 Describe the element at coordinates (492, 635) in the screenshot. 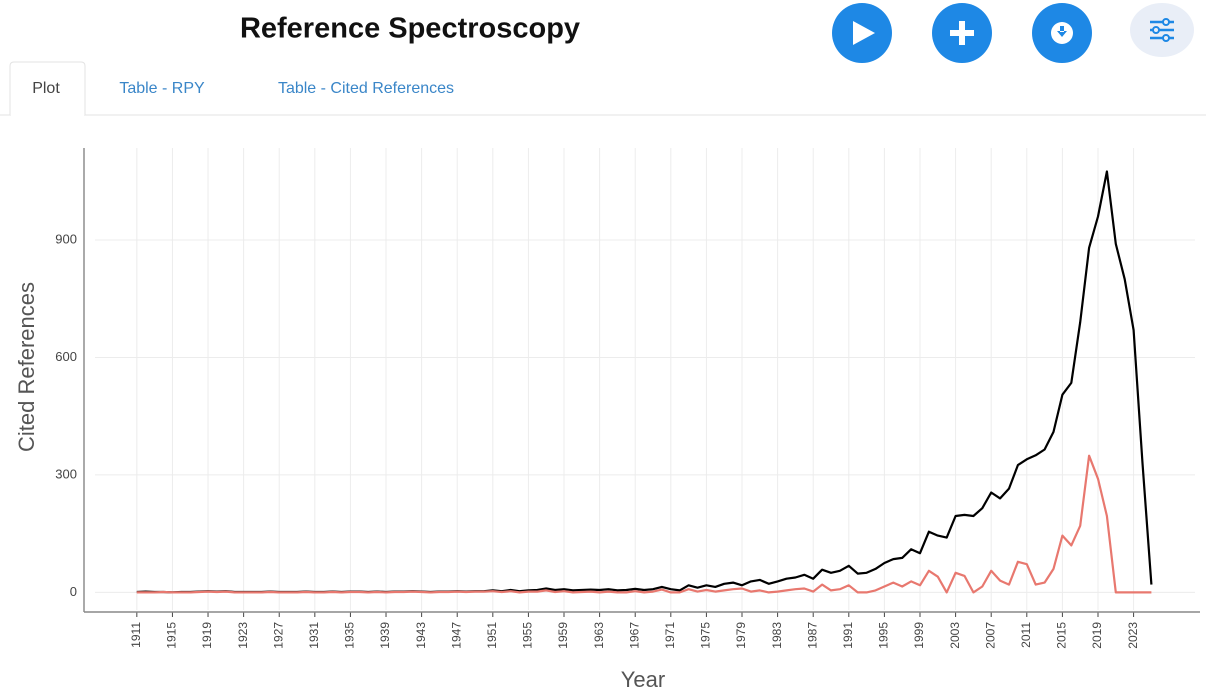

I see `x-tick-label: 1951` at that location.